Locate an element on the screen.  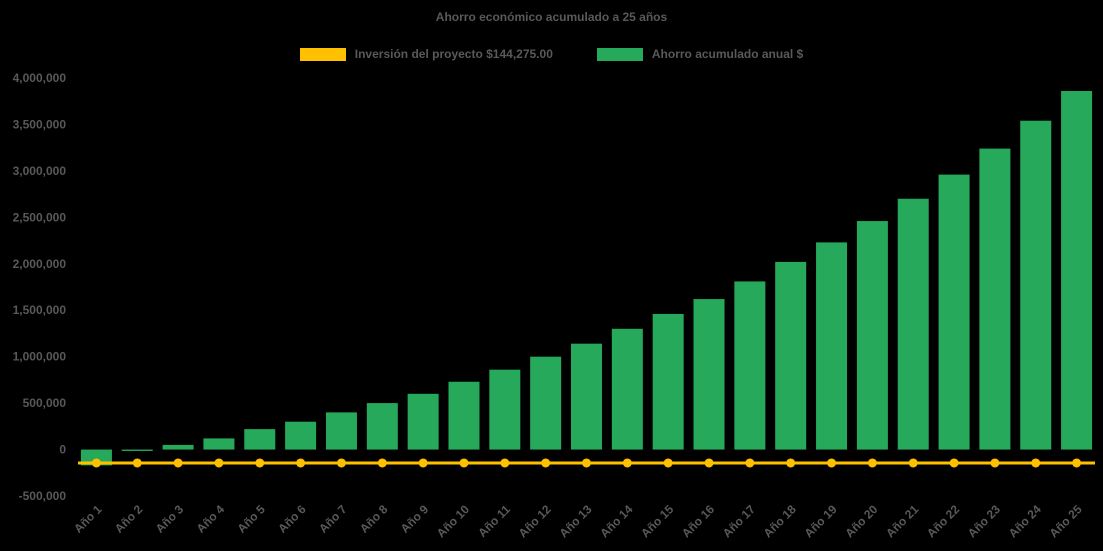
legend-label-investment: Inversión del proyecto $144,275.00 is located at coordinates (453, 54).